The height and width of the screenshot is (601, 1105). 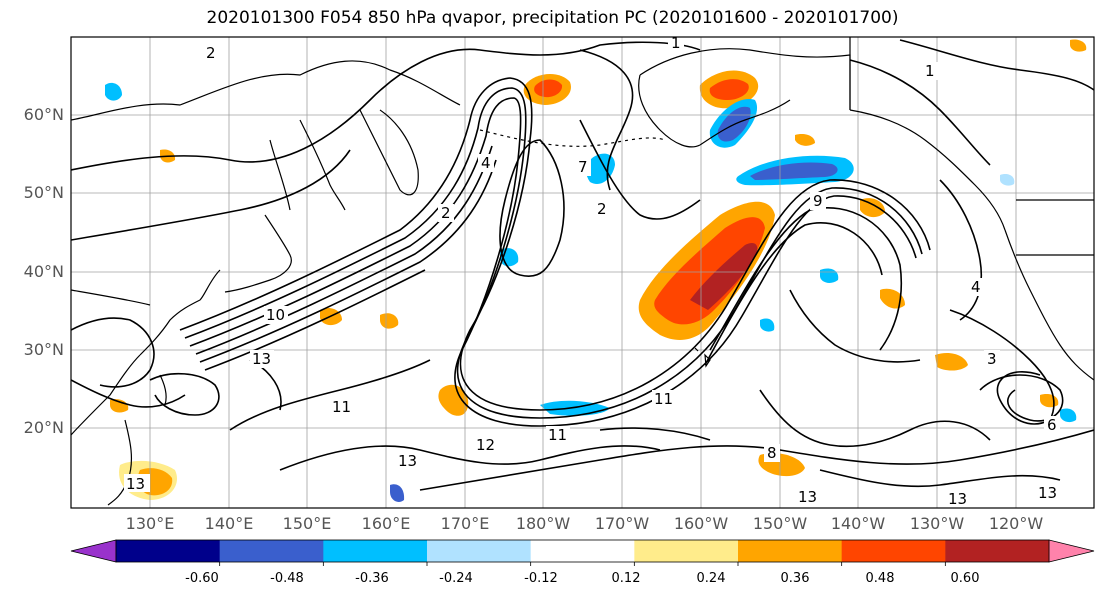 I want to click on colorbar-tick-label: -0.12, so click(x=541, y=578).